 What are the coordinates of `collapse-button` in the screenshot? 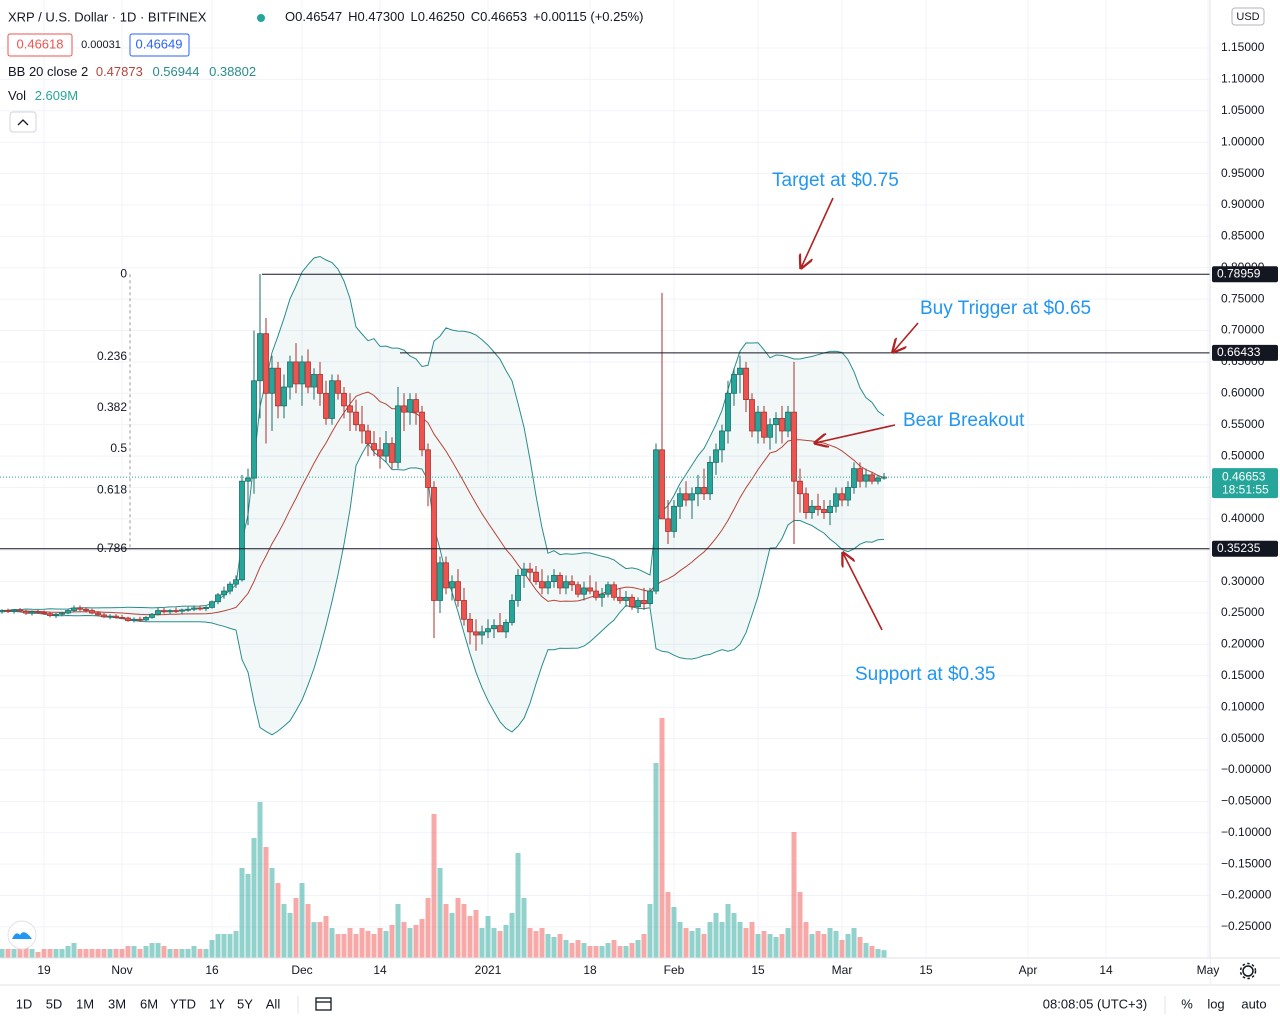 It's located at (23, 122).